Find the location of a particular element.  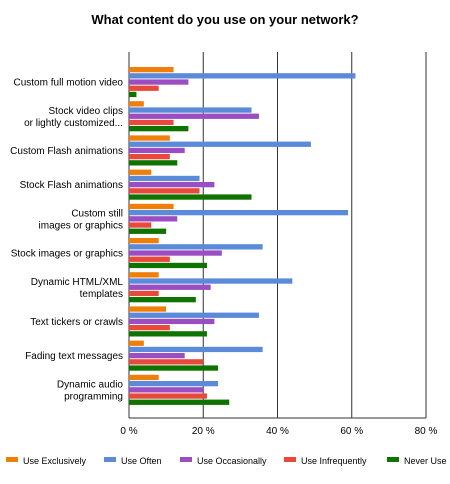

x-tick-label: 20 % is located at coordinates (203, 431).